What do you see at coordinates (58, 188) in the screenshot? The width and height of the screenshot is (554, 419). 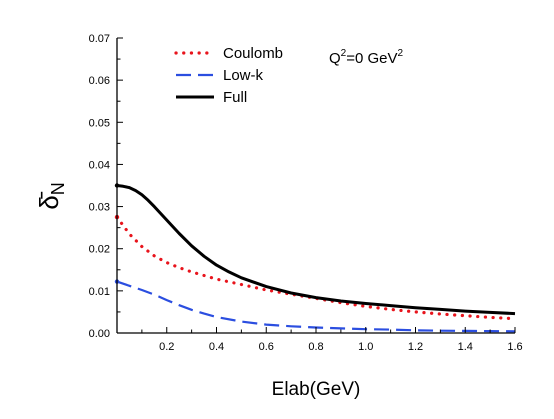 I see `y-axis-title-subscript: N` at bounding box center [58, 188].